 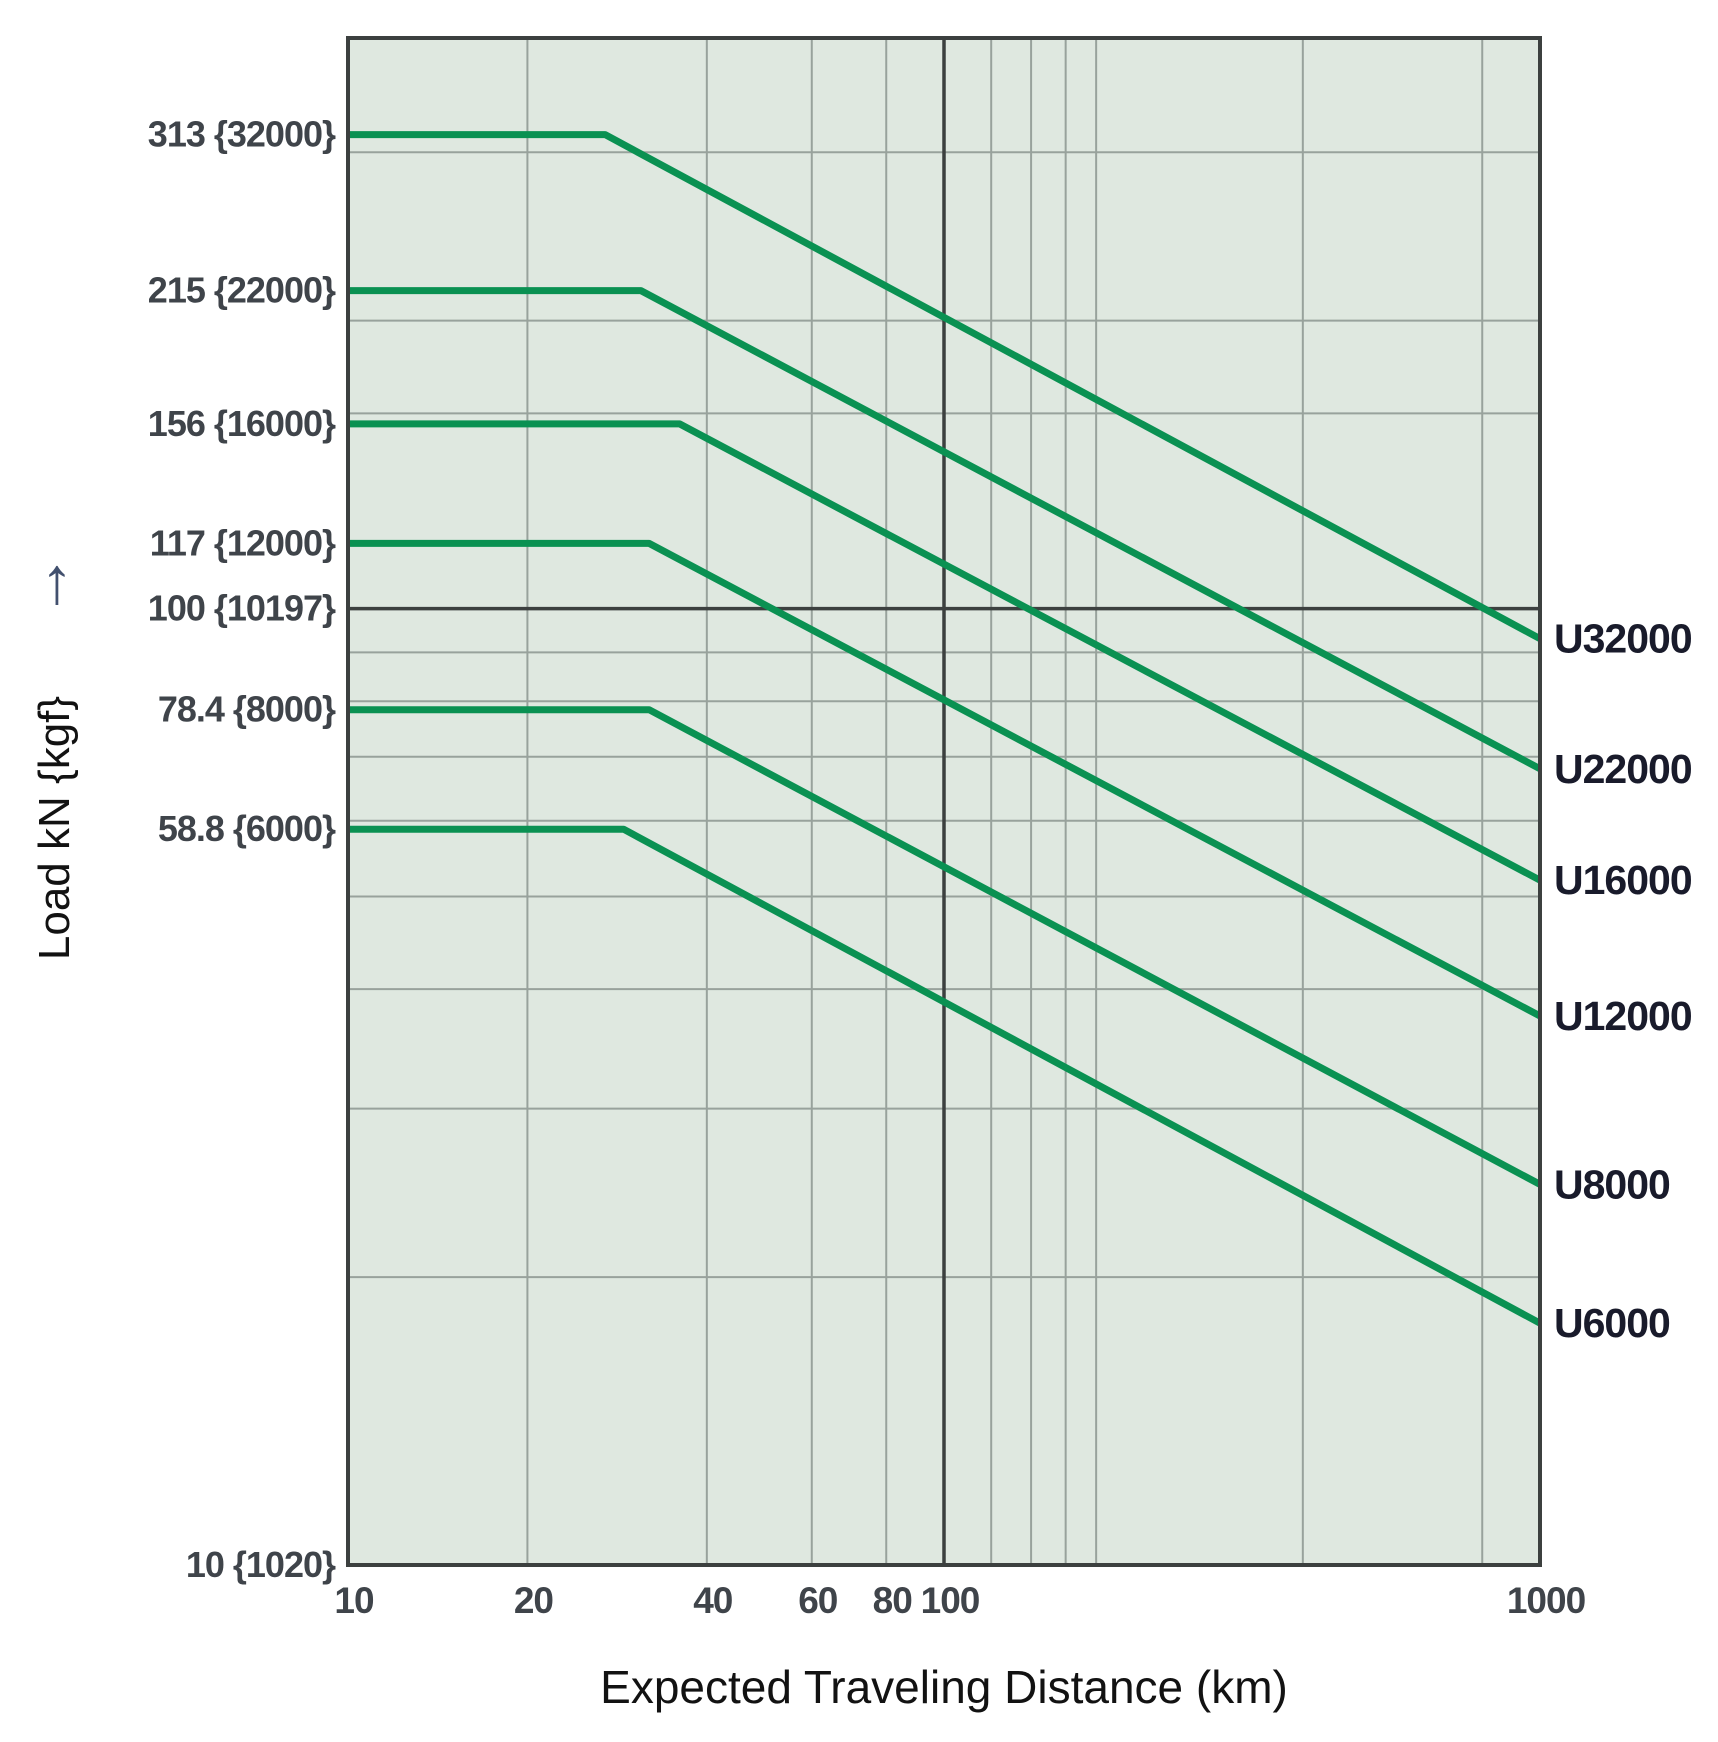 I want to click on y-annotation-78.4: 78.4 {8000}, so click(x=247, y=709).